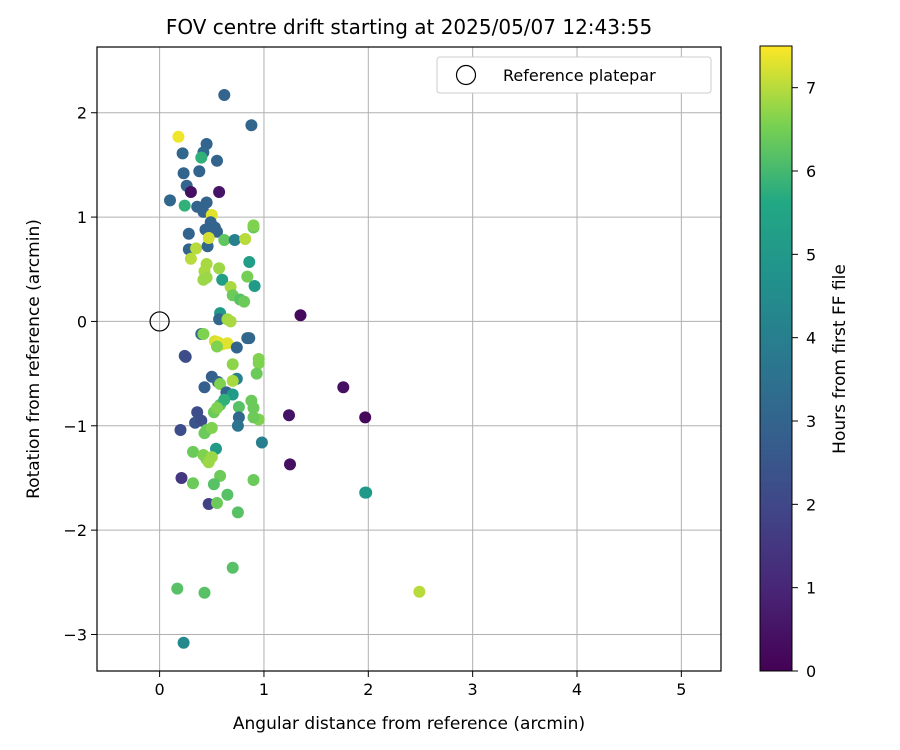 This screenshot has height=750, width=900. What do you see at coordinates (776, 358) in the screenshot?
I see `colorbar-gradient` at bounding box center [776, 358].